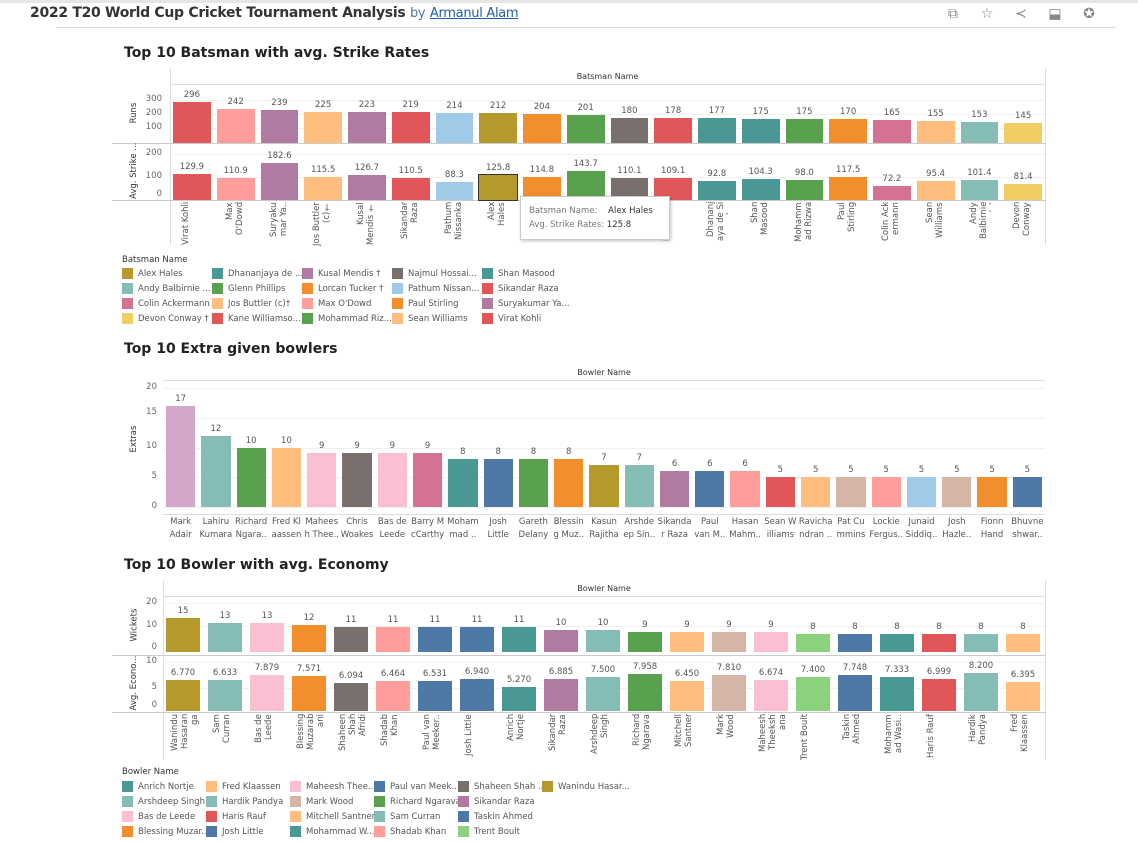  I want to click on legend-item: Shadab Khan, so click(410, 831).